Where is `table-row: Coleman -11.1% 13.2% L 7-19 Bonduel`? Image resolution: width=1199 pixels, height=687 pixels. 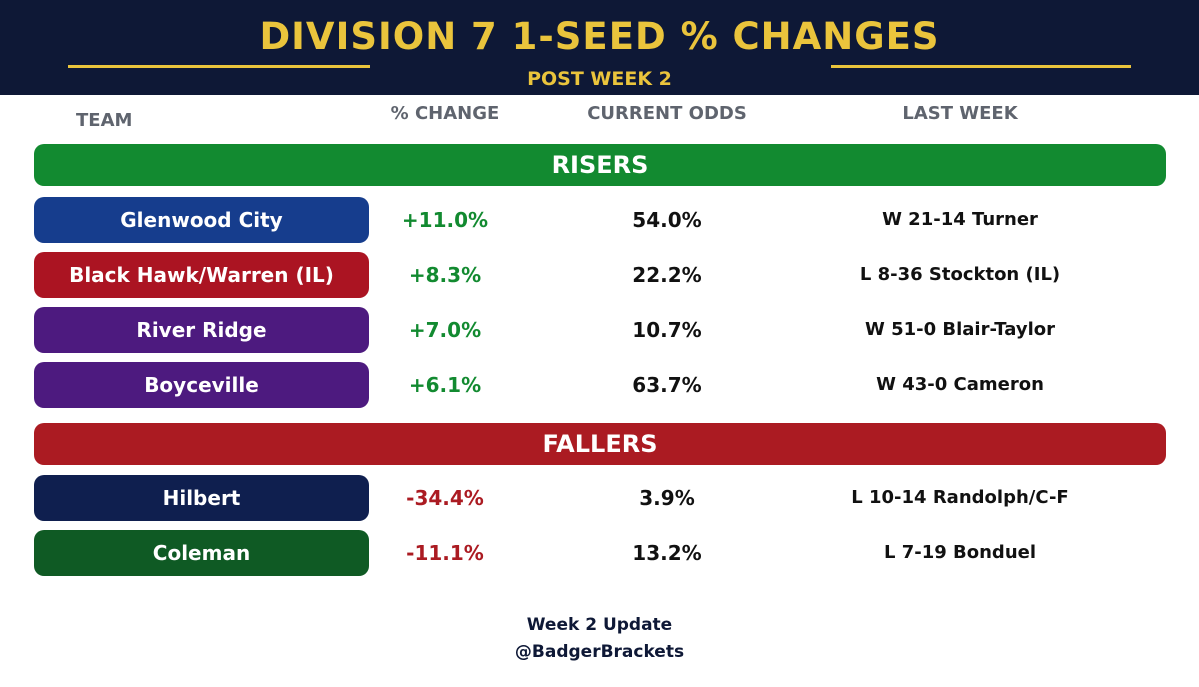
table-row: Coleman -11.1% 13.2% L 7-19 Bonduel is located at coordinates (599, 553).